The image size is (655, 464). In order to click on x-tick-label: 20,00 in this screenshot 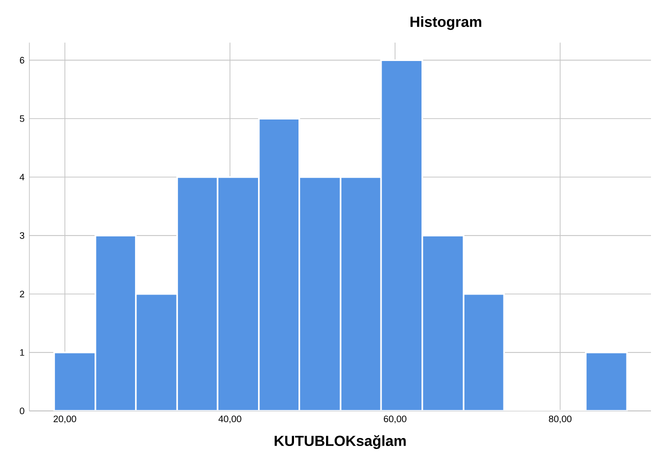, I will do `click(65, 419)`.